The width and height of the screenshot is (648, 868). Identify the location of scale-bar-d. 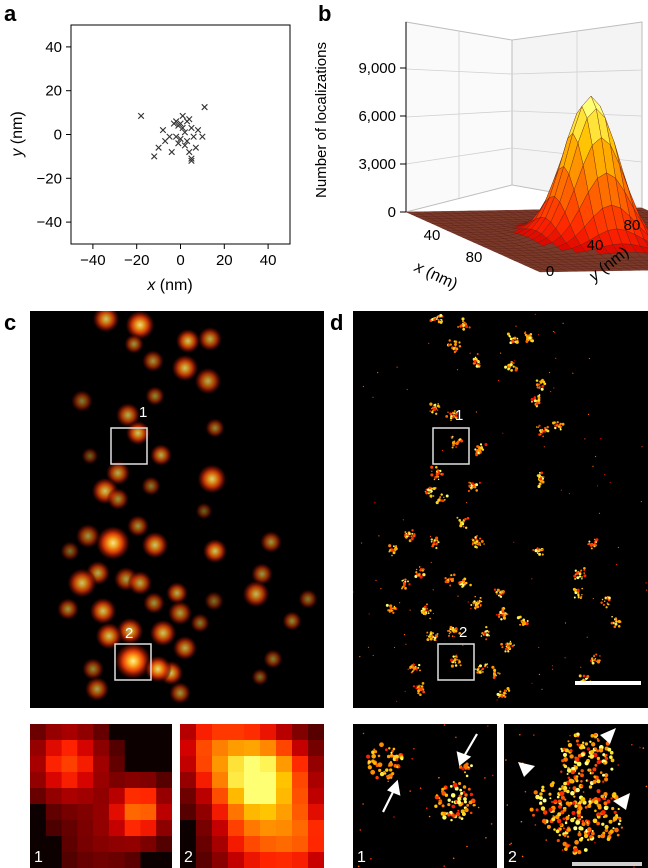
(608, 683).